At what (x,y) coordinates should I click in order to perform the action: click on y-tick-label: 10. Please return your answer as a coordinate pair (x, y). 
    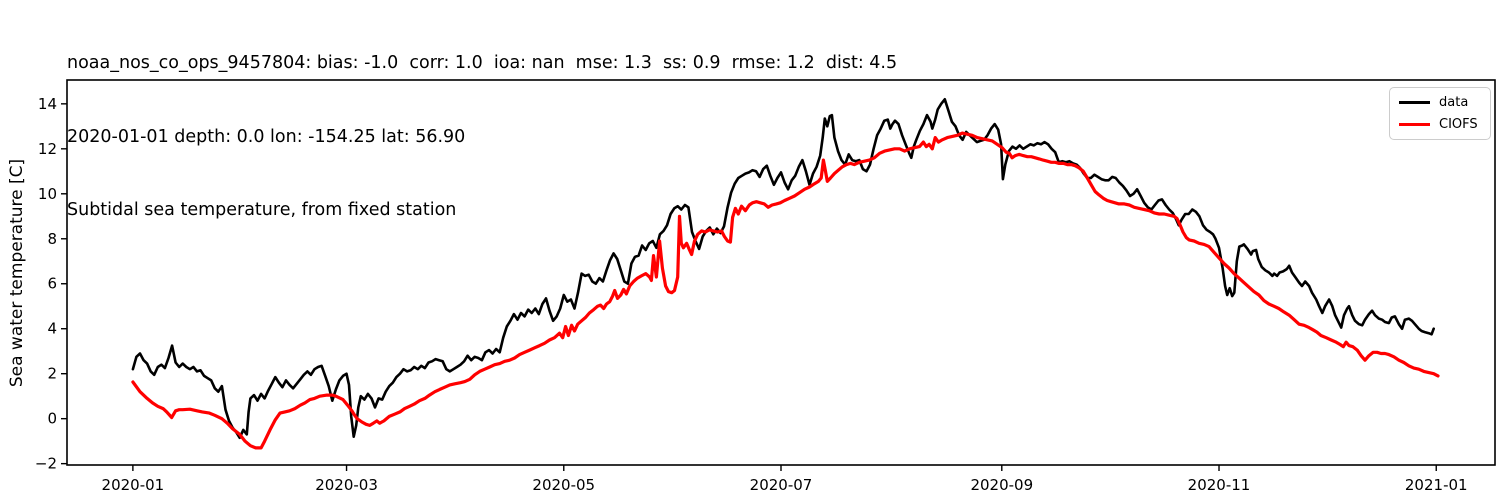
    Looking at the image, I should click on (47, 194).